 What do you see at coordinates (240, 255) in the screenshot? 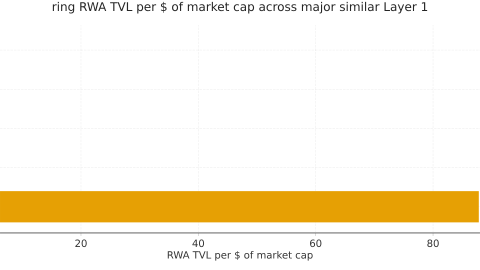
I see `x-axis-title: RWA TVL per $ of market cap` at bounding box center [240, 255].